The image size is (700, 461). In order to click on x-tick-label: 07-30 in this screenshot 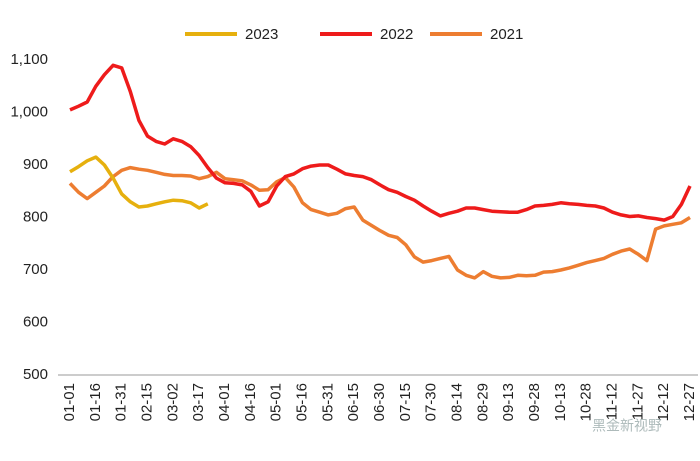, I will do `click(431, 402)`.